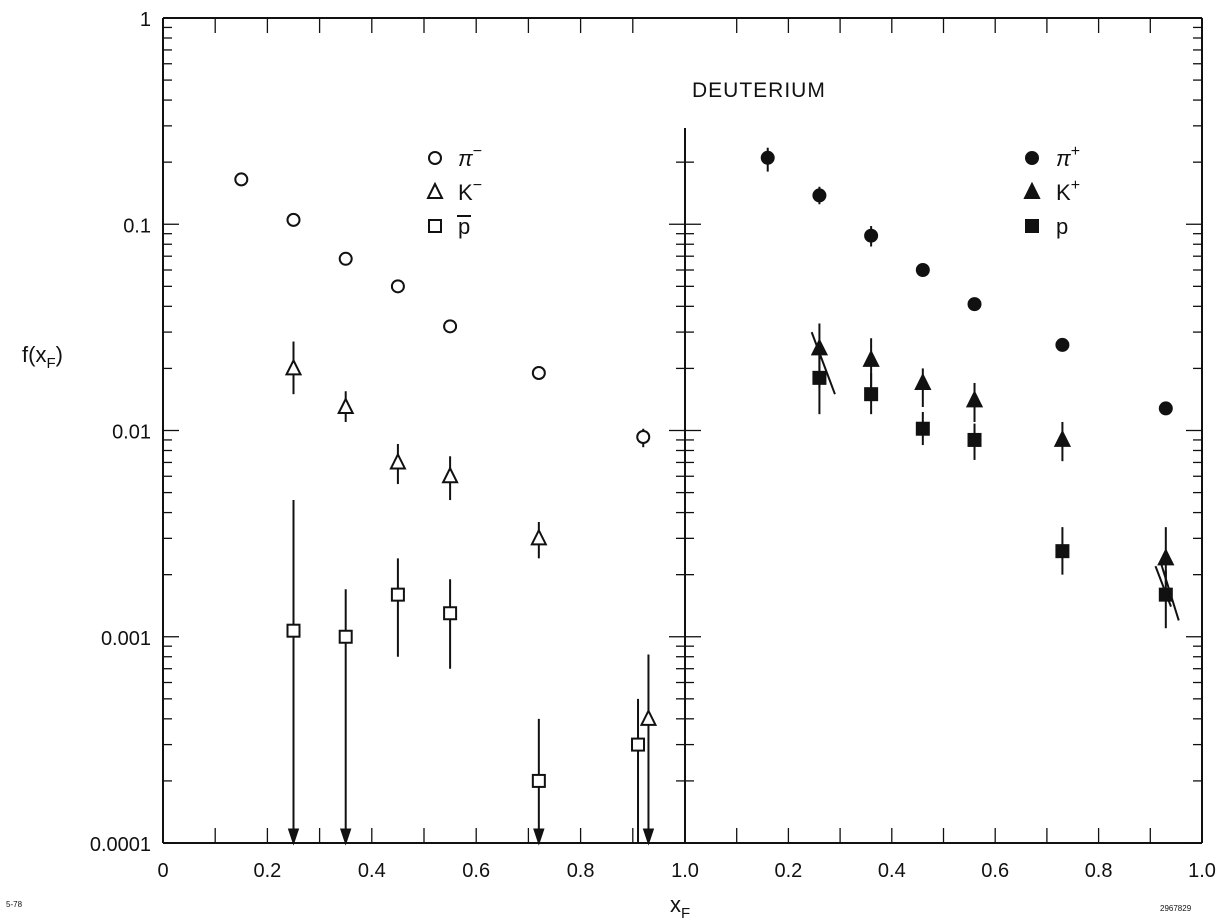 Image resolution: width=1225 pixels, height=921 pixels. Describe the element at coordinates (685, 913) in the screenshot. I see `x-axis-label-sub: F` at that location.